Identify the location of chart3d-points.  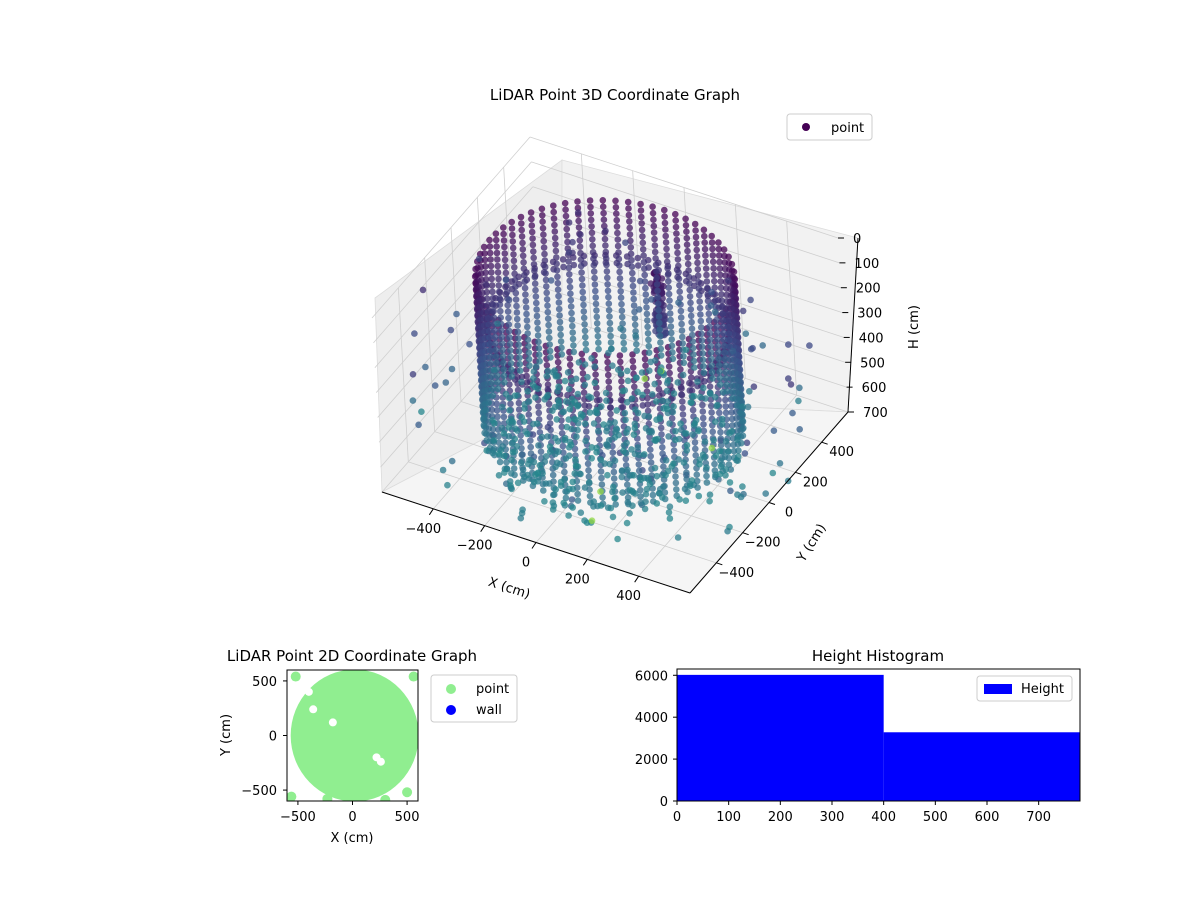
(611, 370).